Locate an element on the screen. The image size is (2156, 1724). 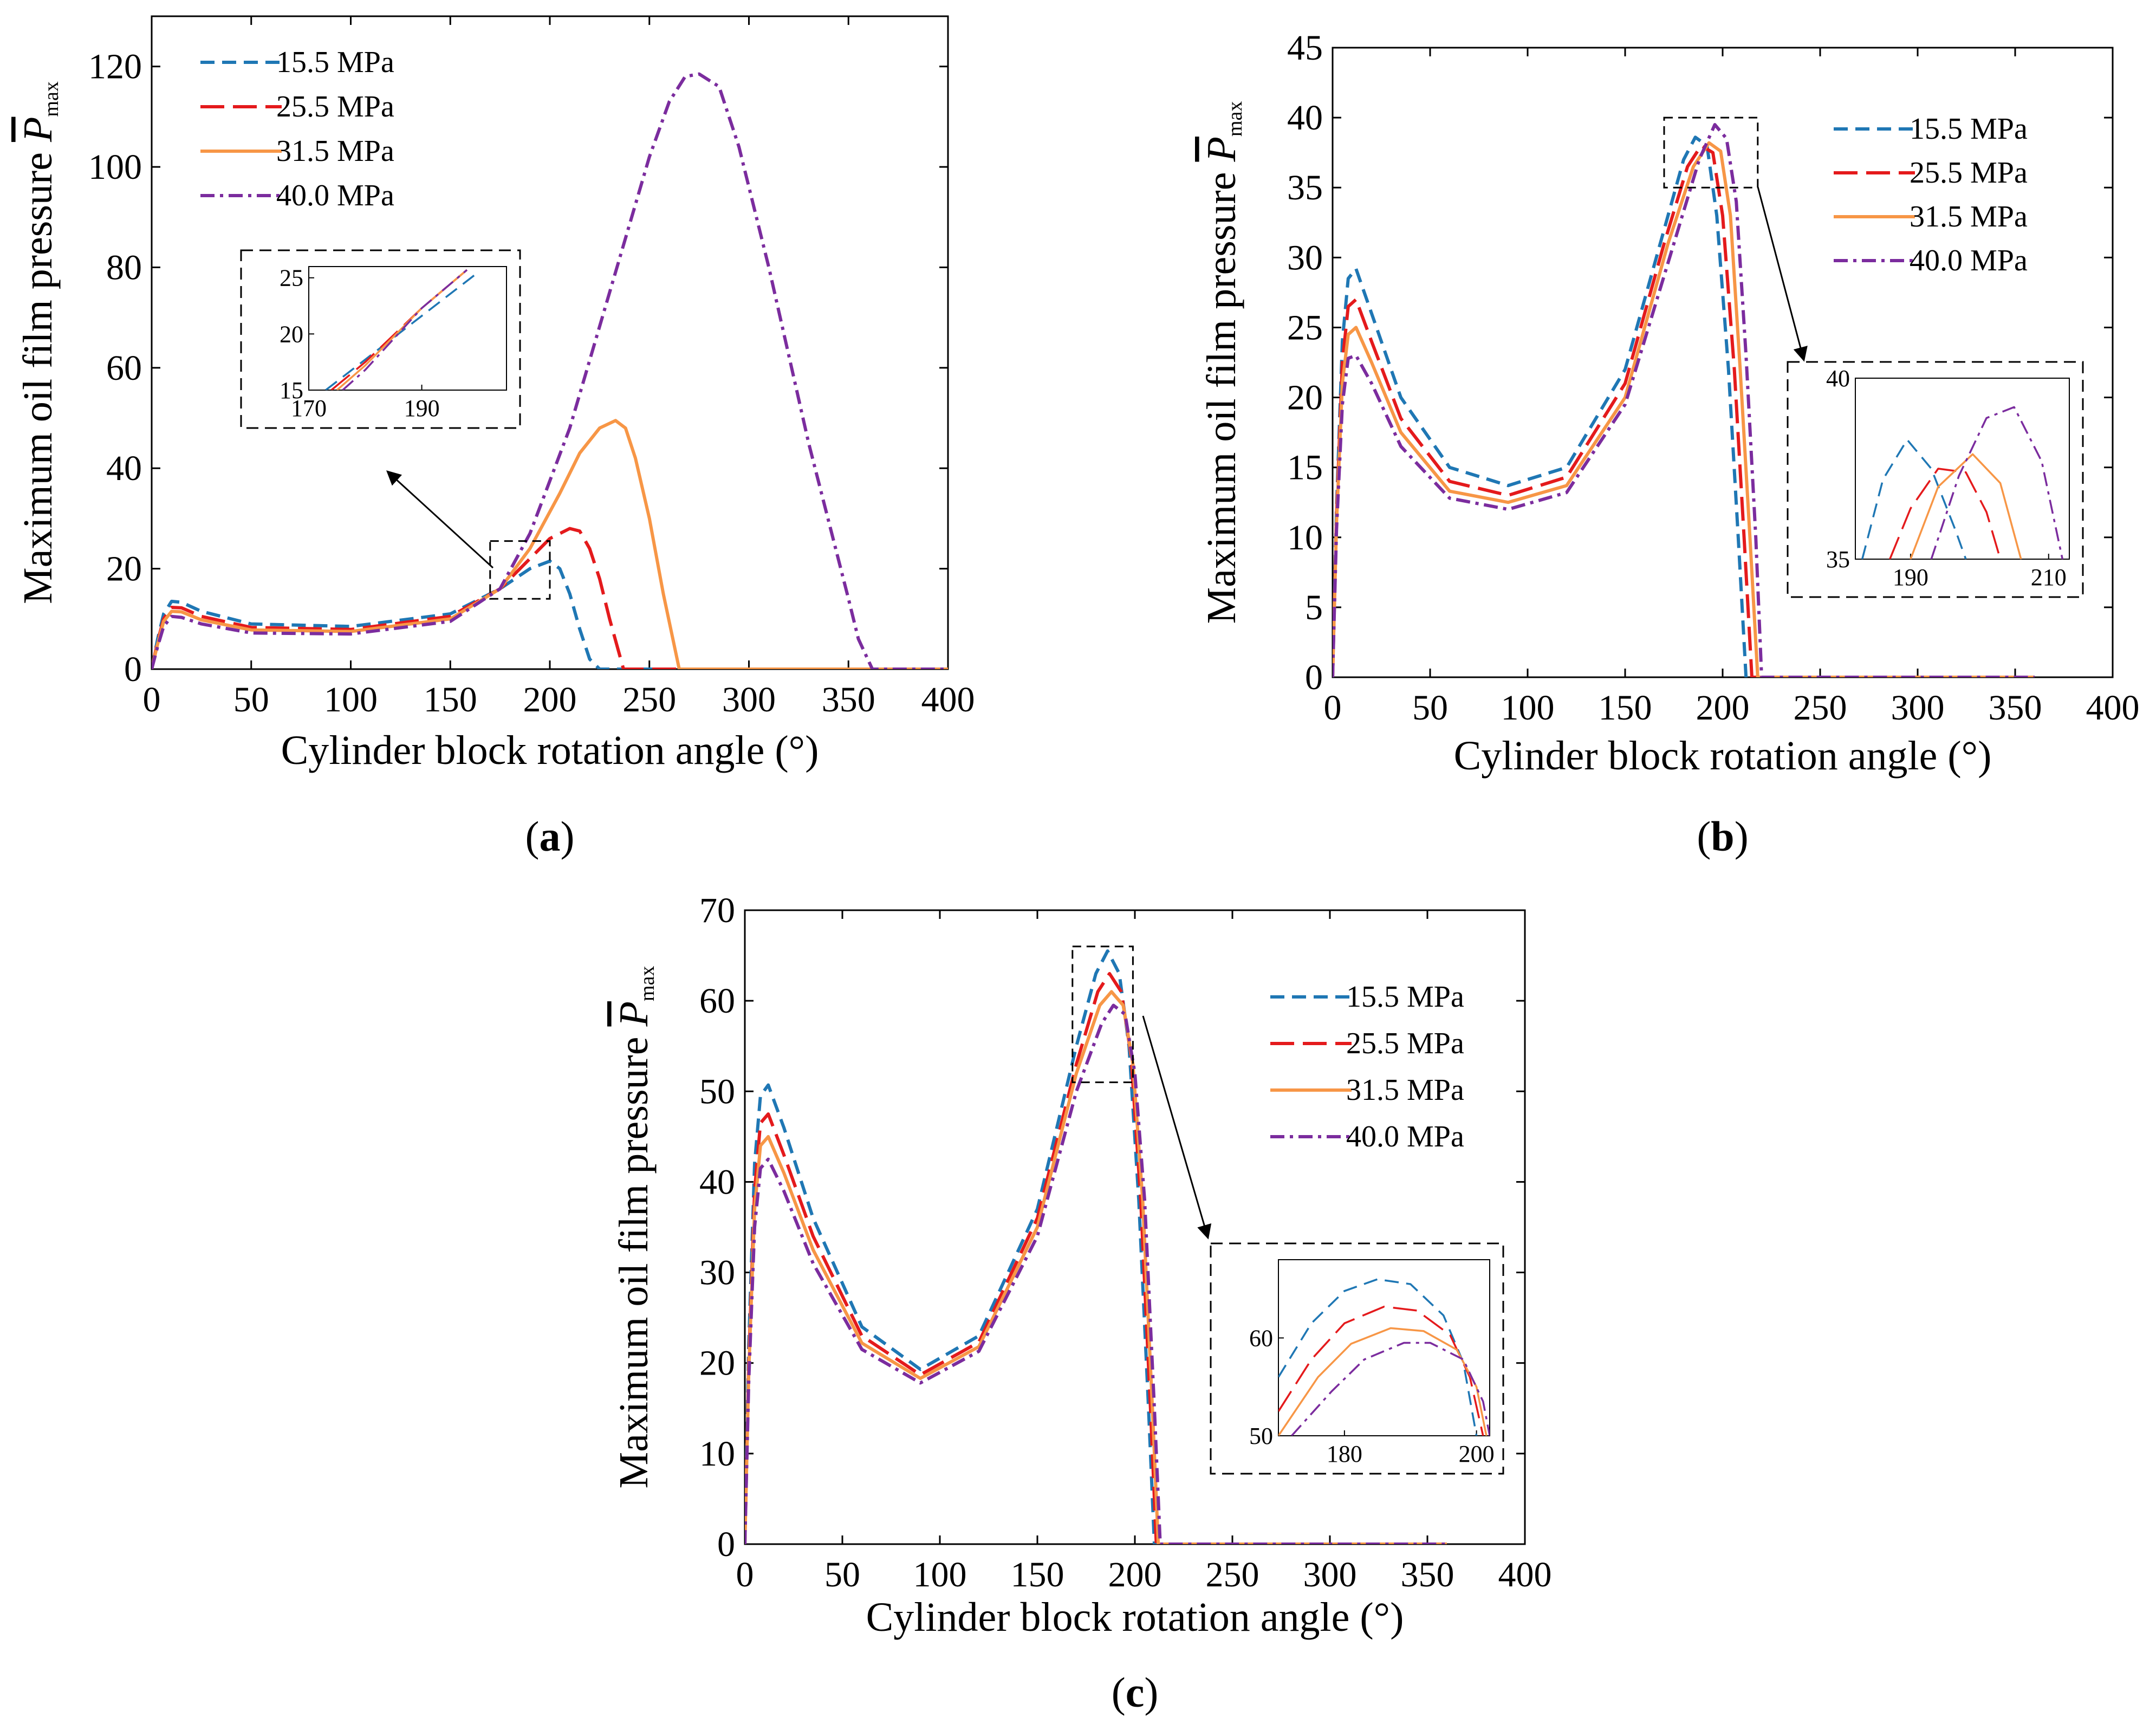
zoom-arrow-c is located at coordinates (1177, 1128).